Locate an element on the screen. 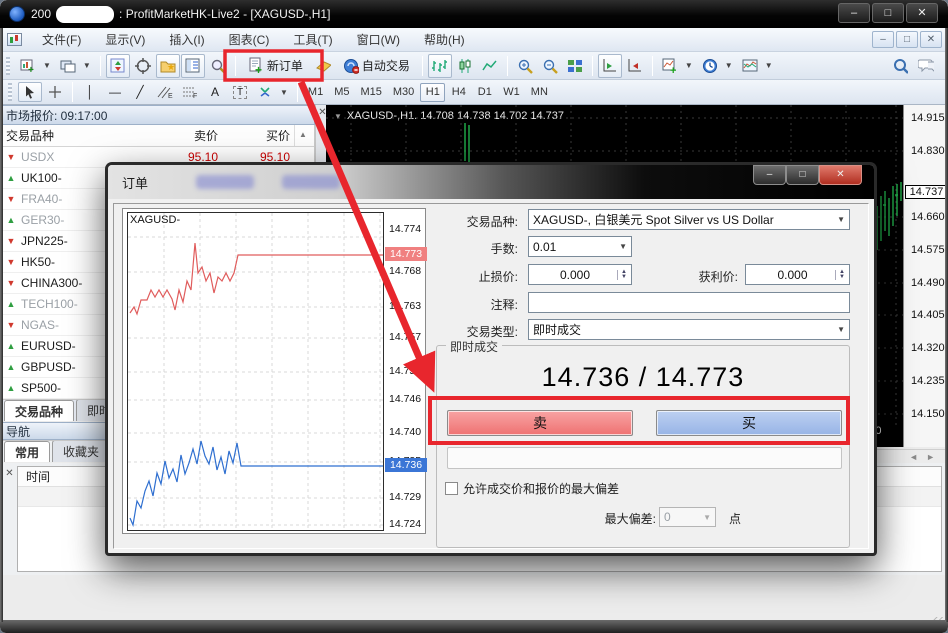 The image size is (948, 633). cursor-tool-button is located at coordinates (30, 92).